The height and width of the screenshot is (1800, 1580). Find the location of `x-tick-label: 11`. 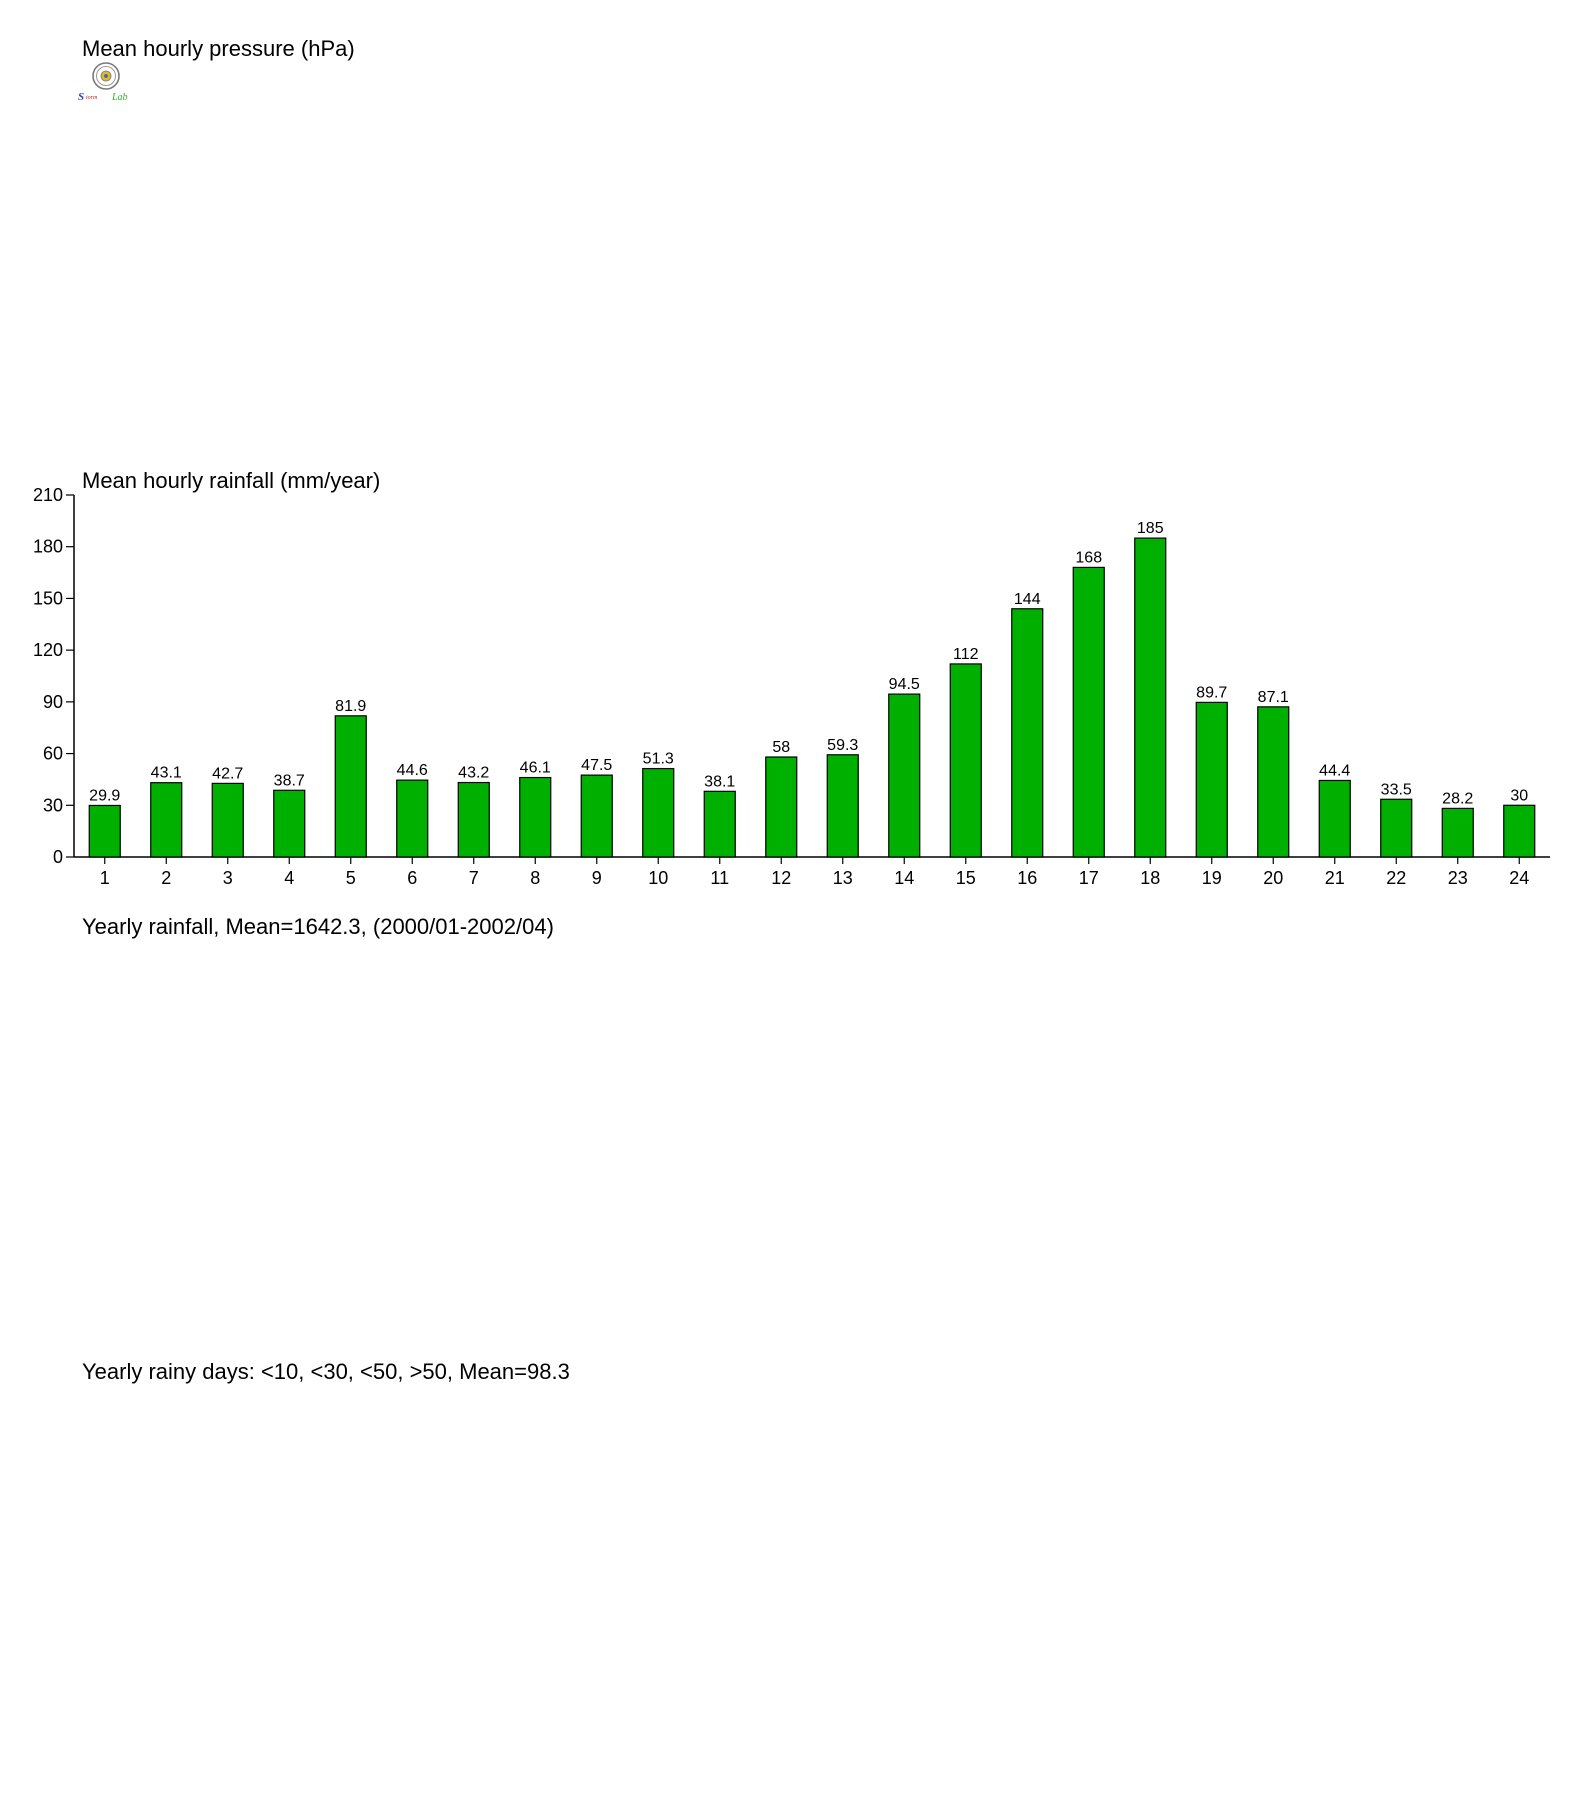

x-tick-label: 11 is located at coordinates (719, 878).